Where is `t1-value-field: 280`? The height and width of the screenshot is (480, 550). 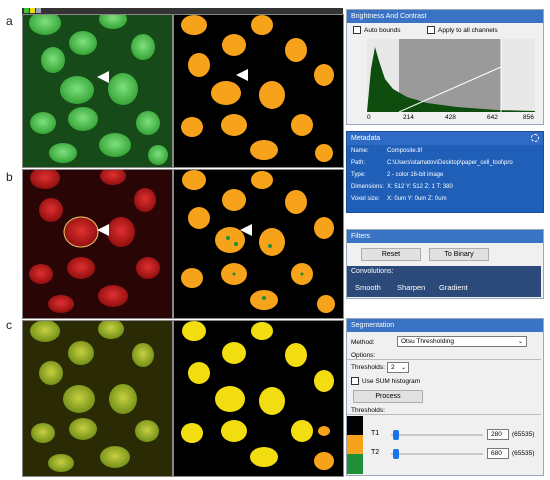
t1-value-field: 280 is located at coordinates (498, 434).